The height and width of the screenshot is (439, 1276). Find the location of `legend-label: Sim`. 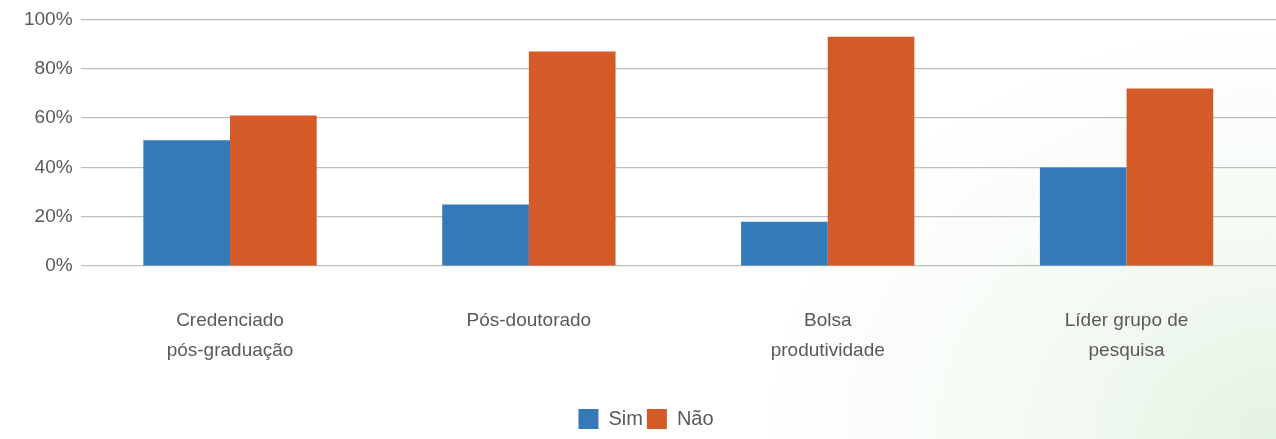

legend-label: Sim is located at coordinates (625, 417).